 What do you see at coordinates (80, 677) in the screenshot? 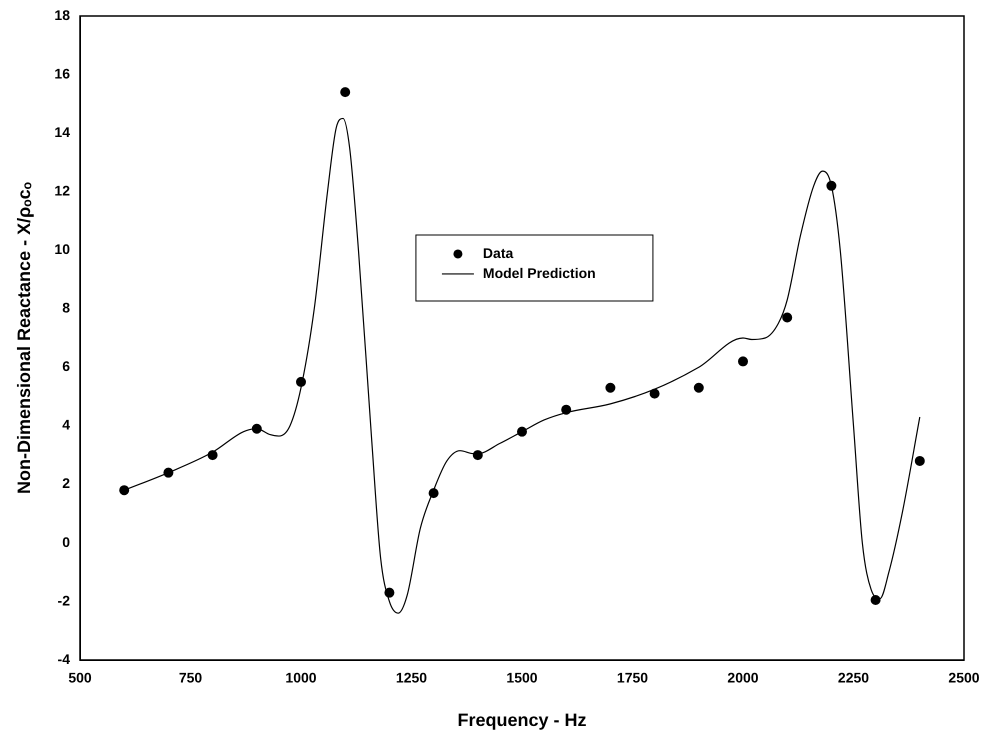
I see `x-tick-label: 500` at bounding box center [80, 677].